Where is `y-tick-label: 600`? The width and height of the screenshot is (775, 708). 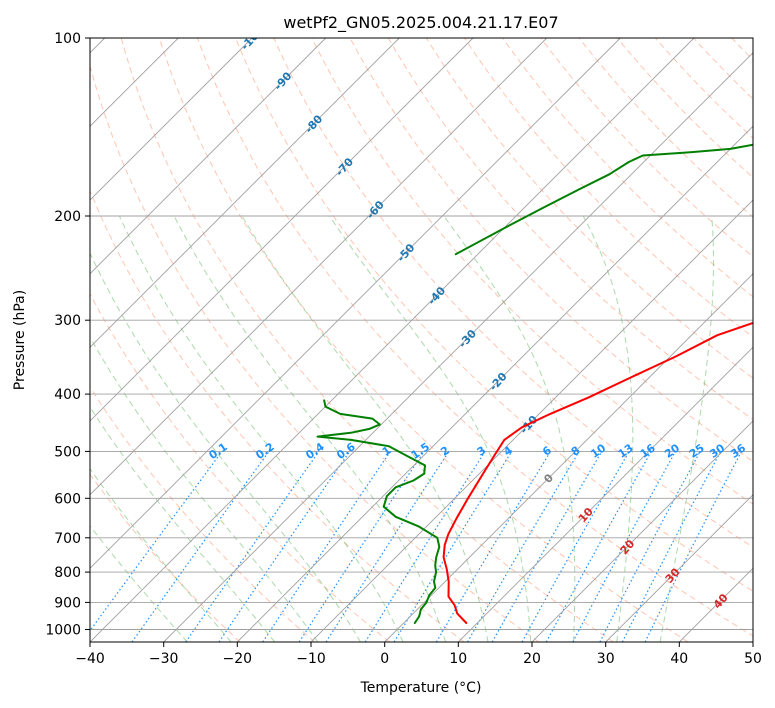
y-tick-label: 600 is located at coordinates (67, 499).